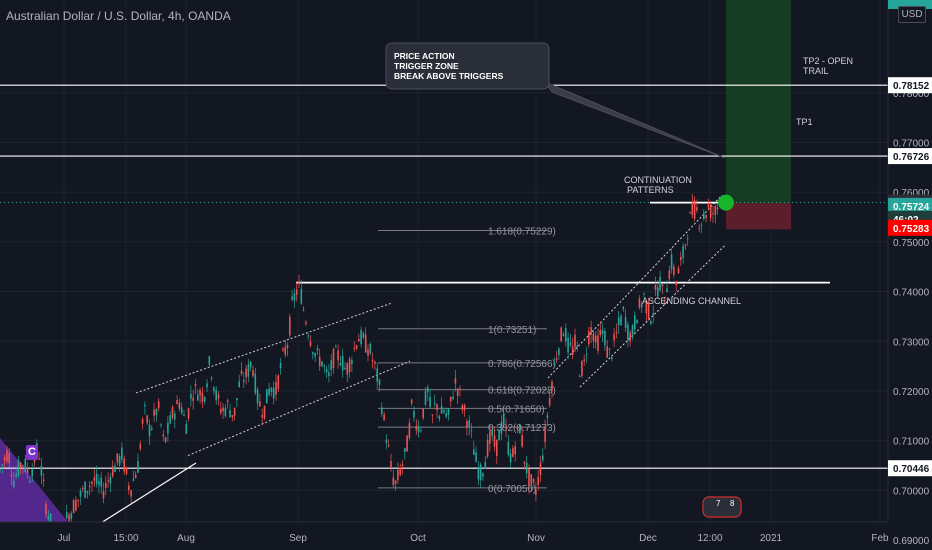 The image size is (932, 550). Describe the element at coordinates (911, 442) in the screenshot. I see `y-tick-label: 0.71000` at that location.